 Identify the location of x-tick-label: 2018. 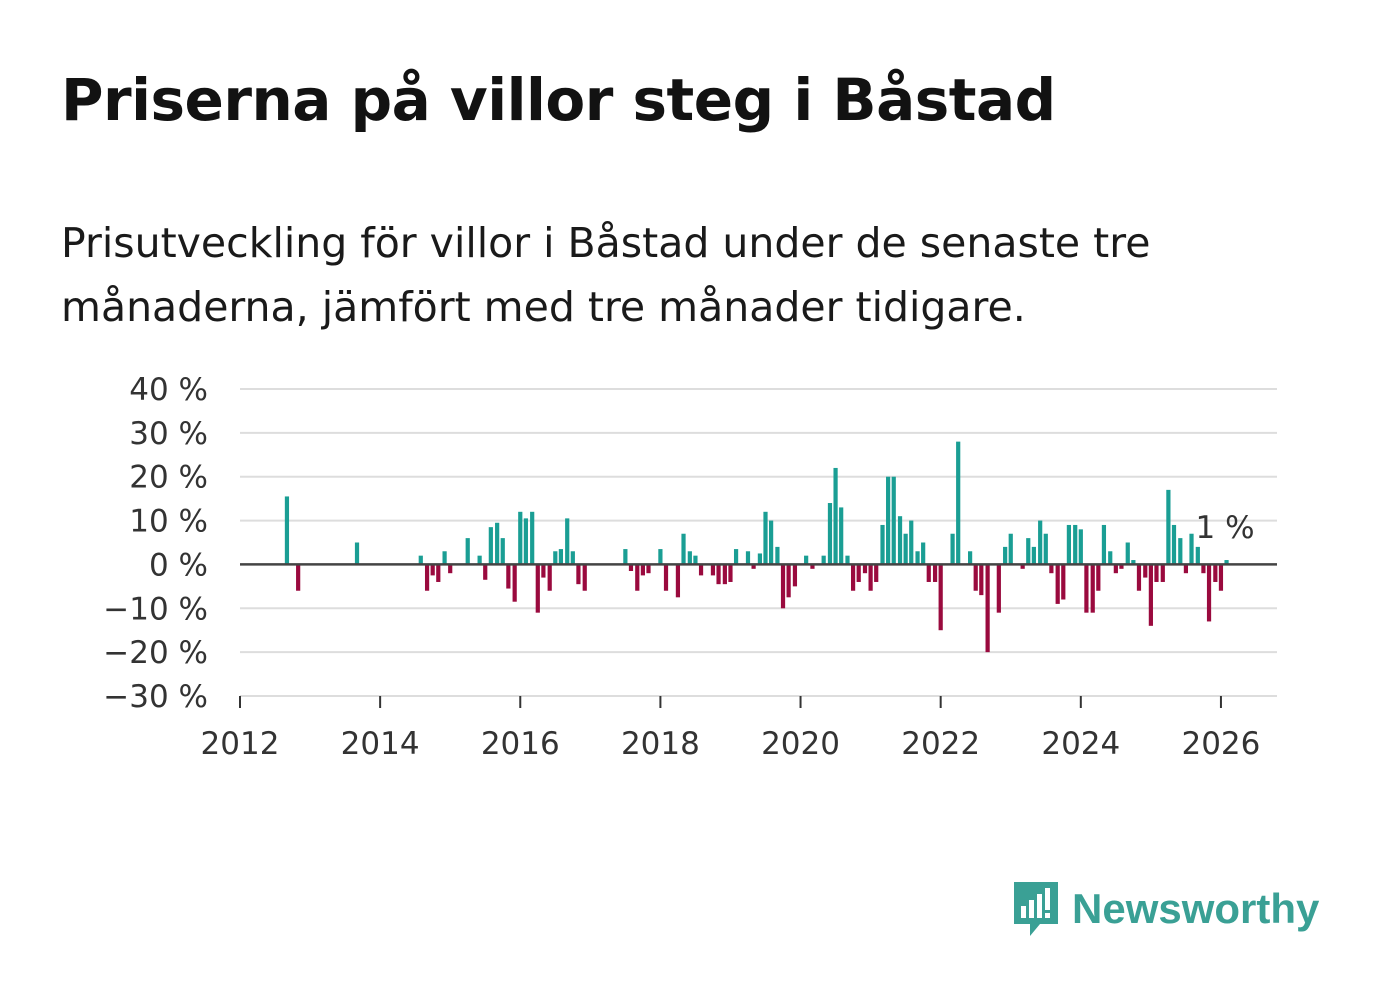
(660, 744).